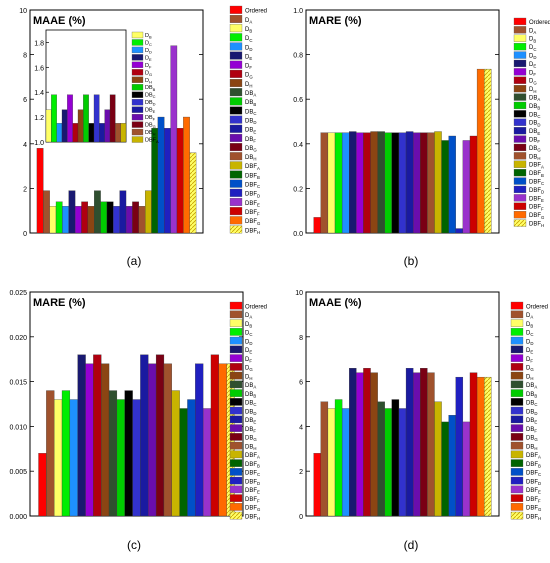 Image resolution: width=550 pixels, height=563 pixels. What do you see at coordinates (533, 482) in the screenshot?
I see `legend-label: DBFD` at bounding box center [533, 482].